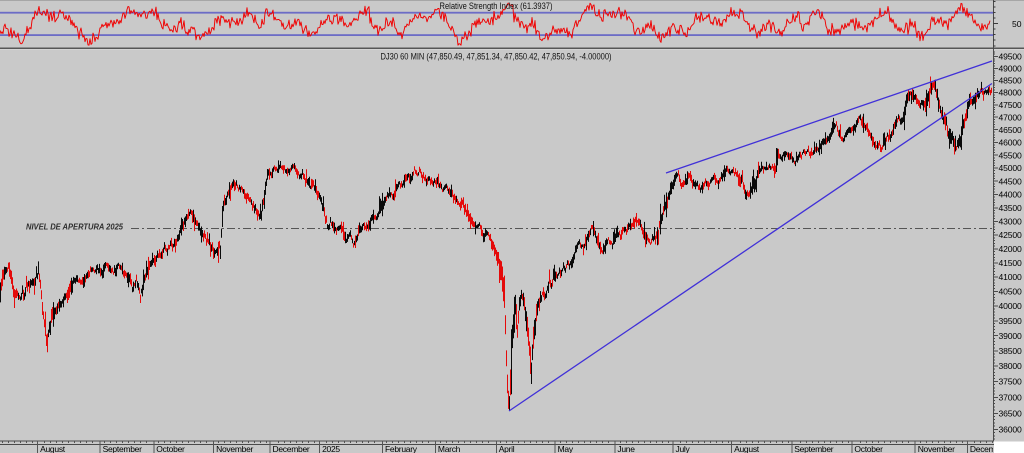  What do you see at coordinates (1011, 306) in the screenshot?
I see `svg-text: 40000` at bounding box center [1011, 306].